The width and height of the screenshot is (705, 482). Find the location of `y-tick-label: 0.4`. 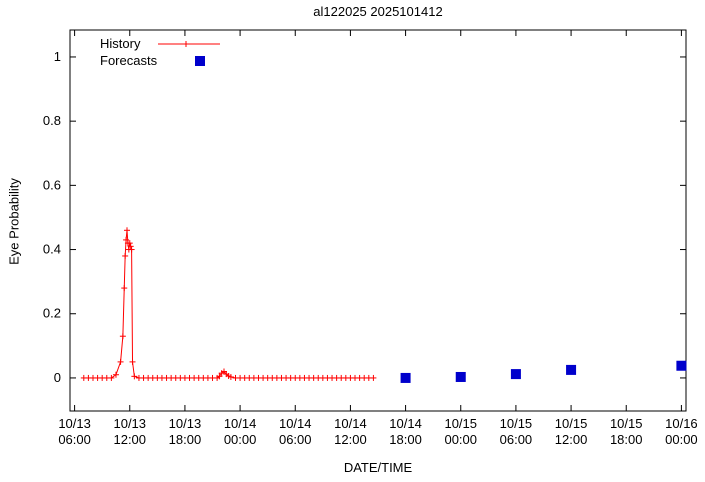

y-tick-label: 0.4 is located at coordinates (52, 249).